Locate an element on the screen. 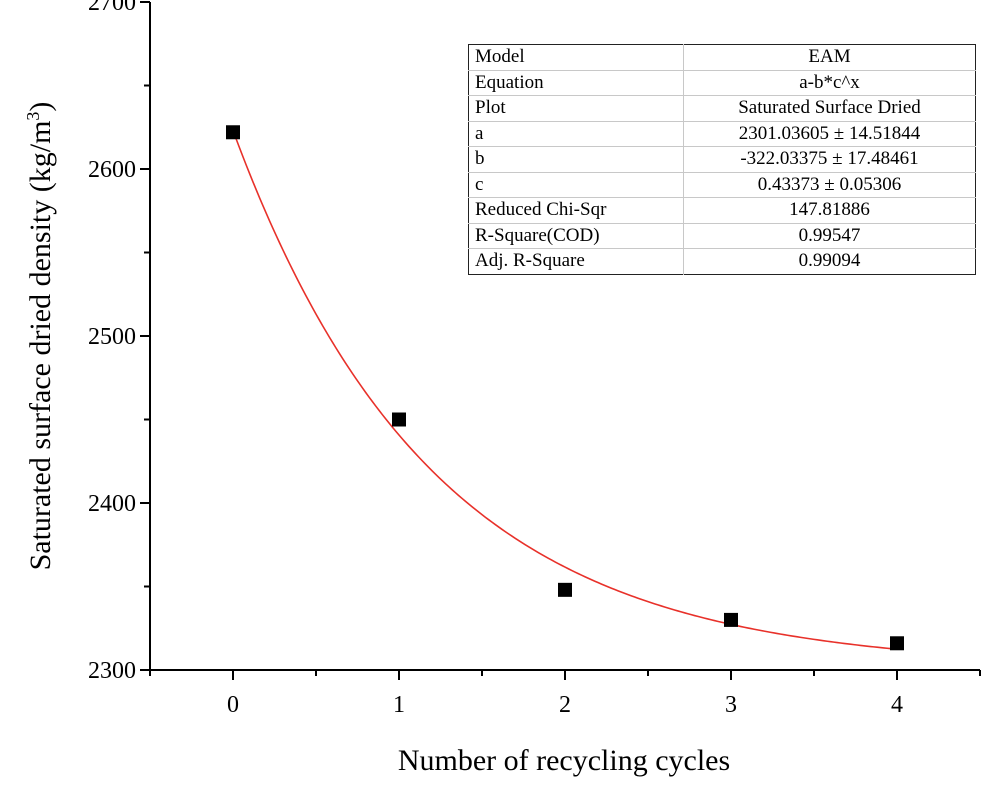  stats-row: Equation a-b*c^x is located at coordinates (722, 82).